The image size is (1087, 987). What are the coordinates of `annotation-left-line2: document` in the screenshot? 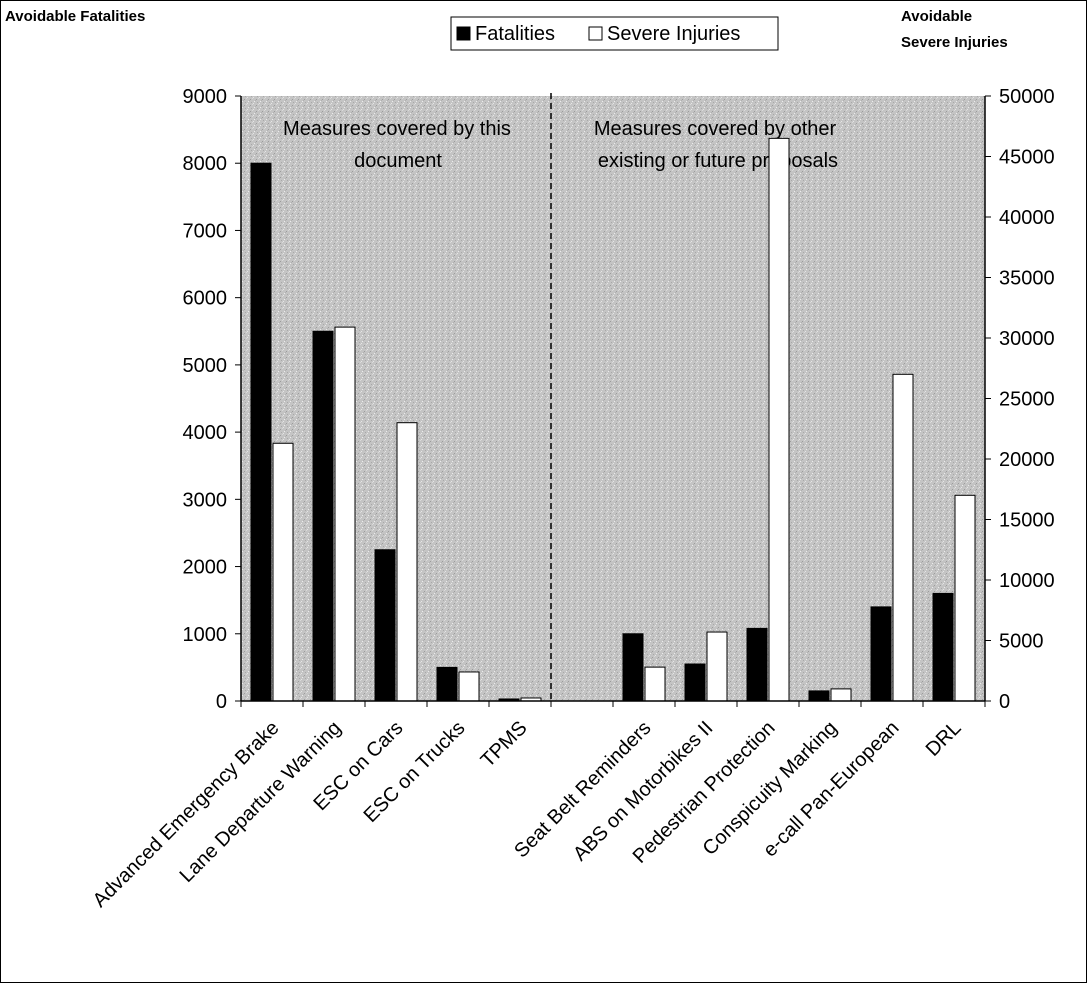 It's located at (398, 161).